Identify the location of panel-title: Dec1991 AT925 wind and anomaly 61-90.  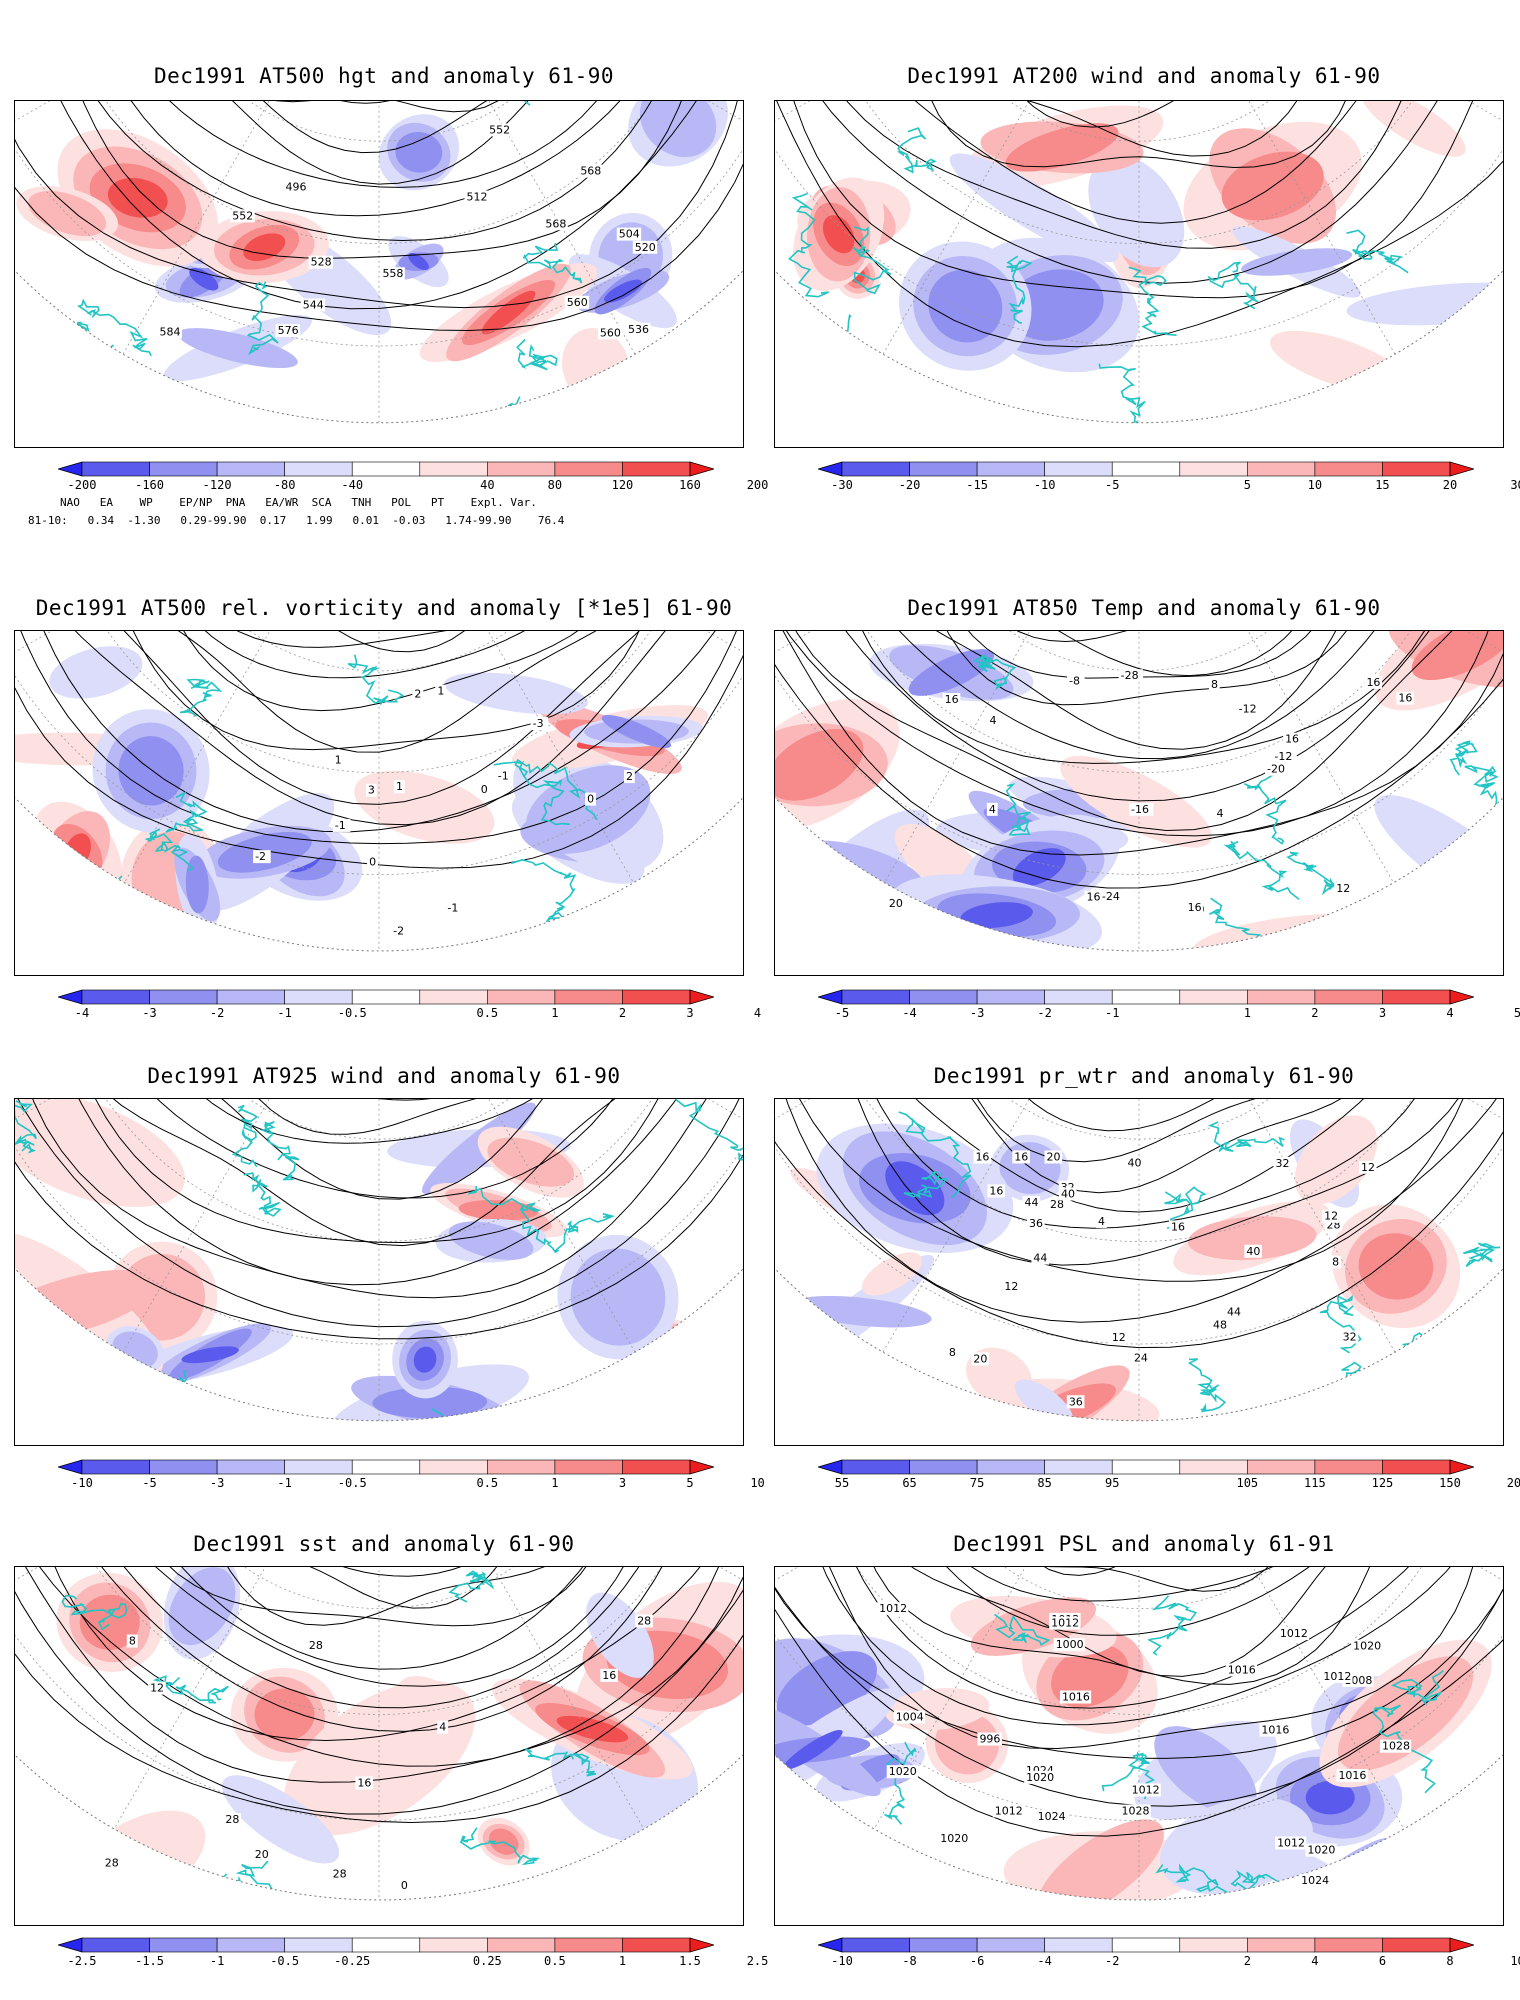
(384, 1076).